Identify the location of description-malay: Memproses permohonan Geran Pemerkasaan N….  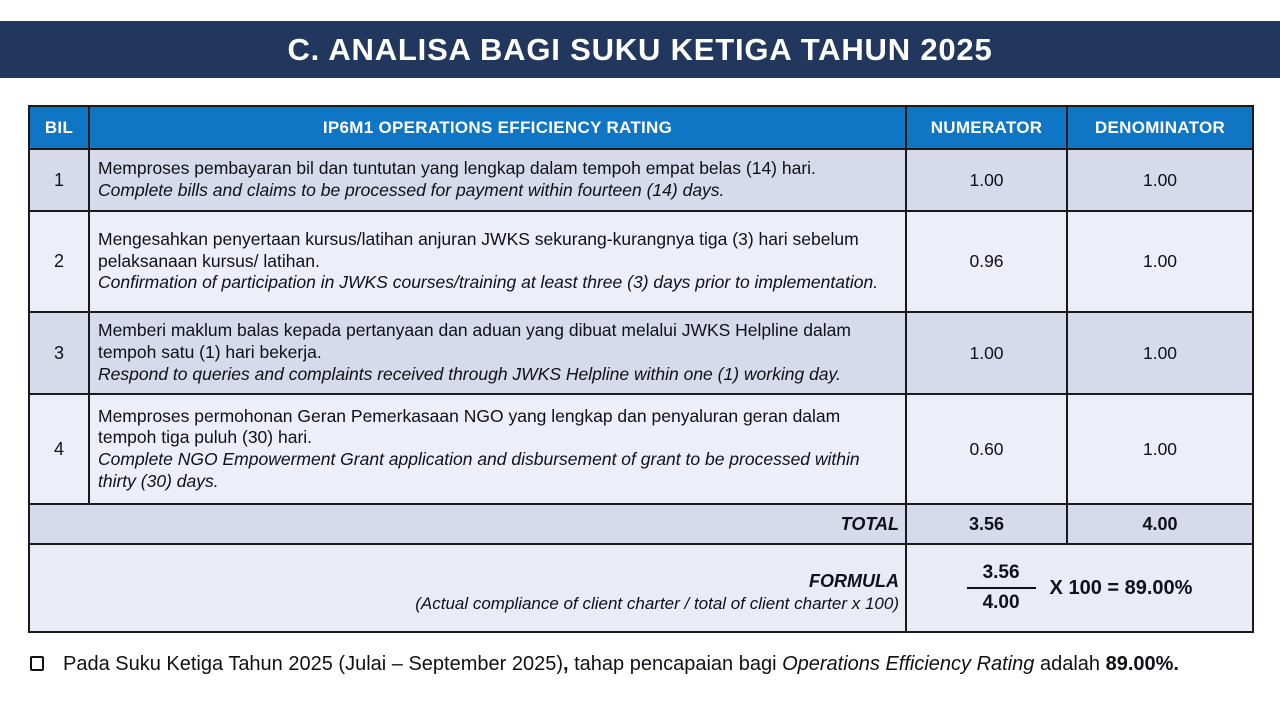
(469, 426).